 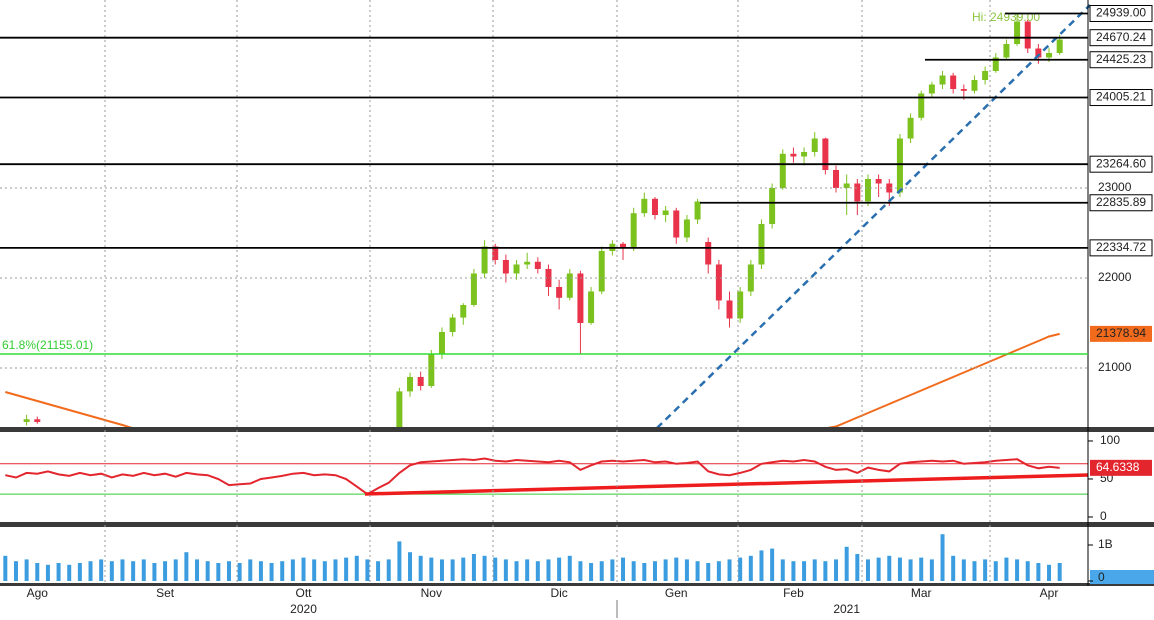 What do you see at coordinates (1049, 593) in the screenshot?
I see `x-tick-label: Apr` at bounding box center [1049, 593].